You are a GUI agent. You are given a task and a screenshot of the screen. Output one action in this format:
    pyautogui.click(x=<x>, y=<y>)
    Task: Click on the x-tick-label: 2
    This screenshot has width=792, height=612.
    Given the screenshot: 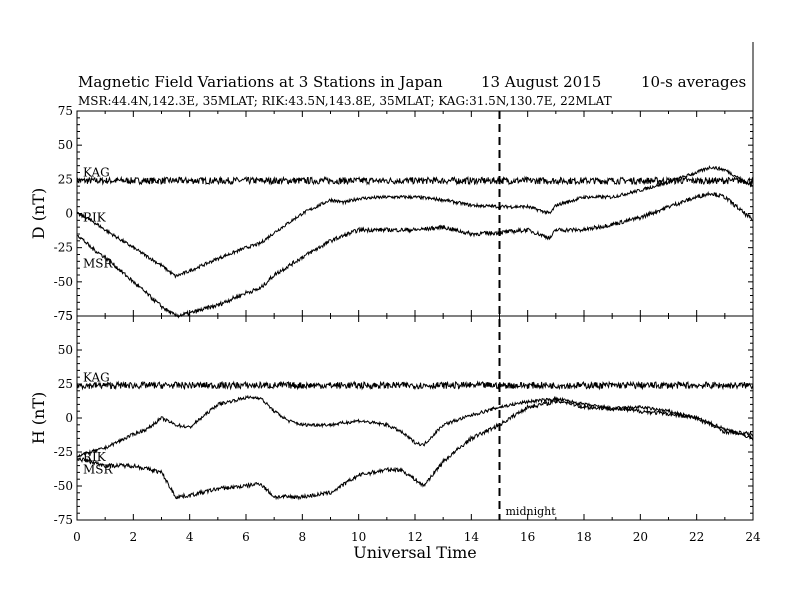 What is the action you would take?
    pyautogui.click(x=134, y=537)
    